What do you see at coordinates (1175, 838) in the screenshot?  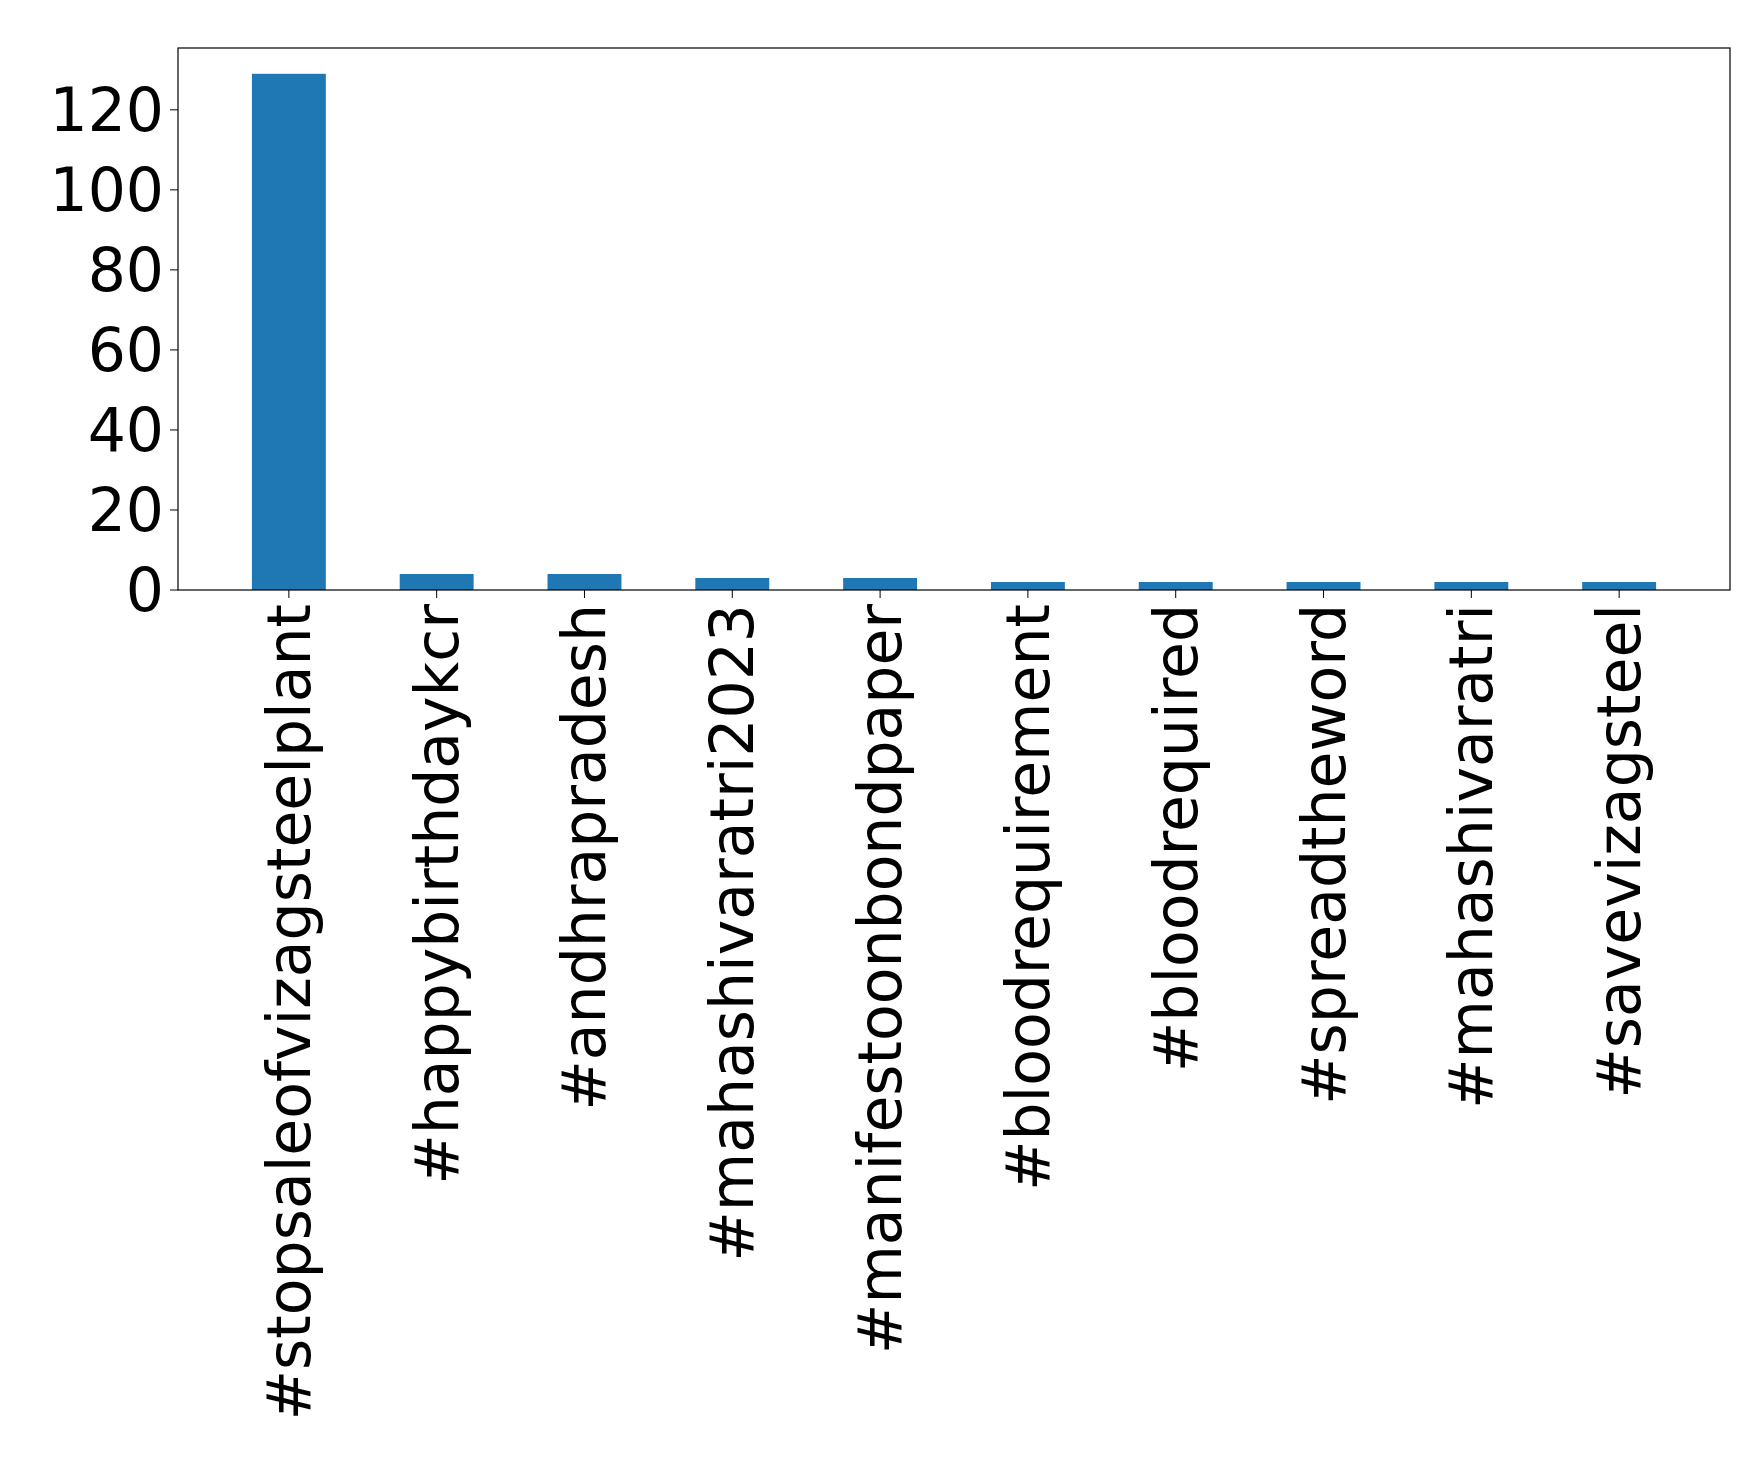 I see `x-tick-label: #bloodrequired` at bounding box center [1175, 838].